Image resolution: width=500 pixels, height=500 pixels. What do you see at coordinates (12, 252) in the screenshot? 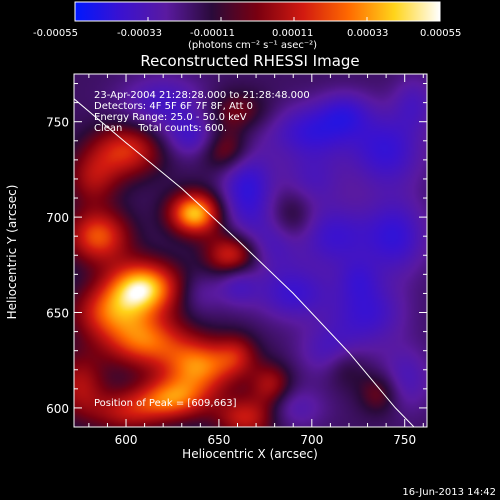
I see `y-axis-label: Heliocentric Y (arcsec)` at bounding box center [12, 252].